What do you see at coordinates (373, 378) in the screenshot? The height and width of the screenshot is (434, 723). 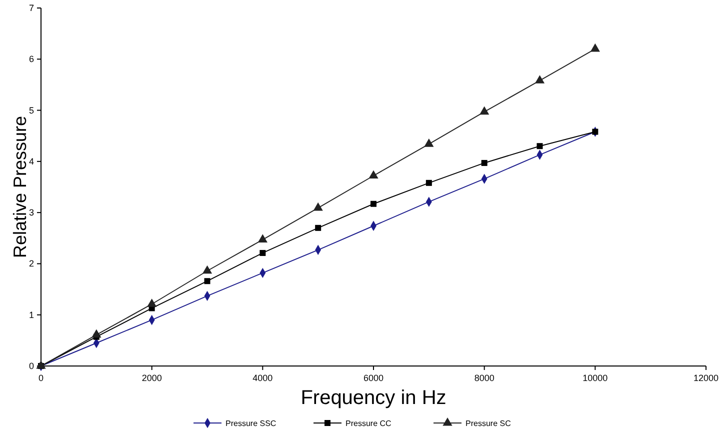 I see `x-tick-label: 6000` at bounding box center [373, 378].